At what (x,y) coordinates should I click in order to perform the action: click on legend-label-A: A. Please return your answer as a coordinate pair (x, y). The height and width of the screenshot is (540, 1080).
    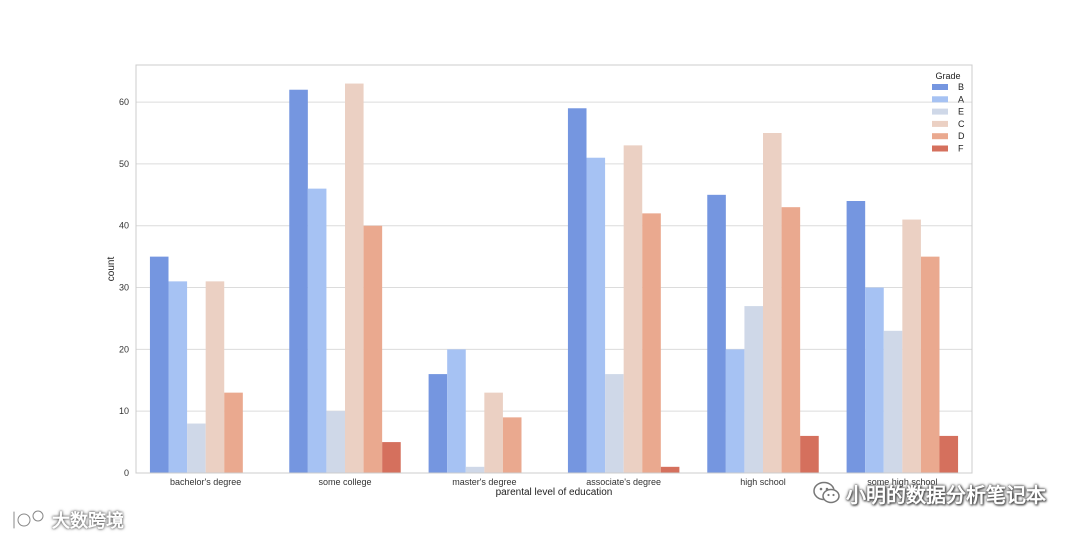
    Looking at the image, I should click on (961, 99).